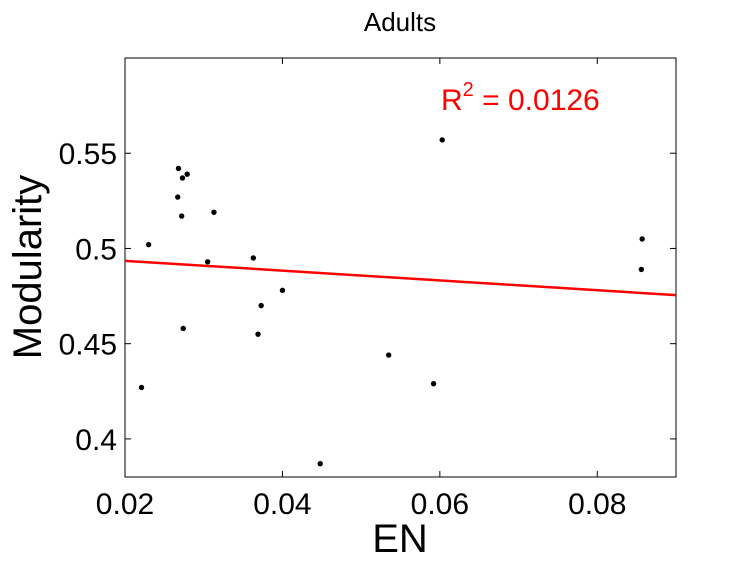 The height and width of the screenshot is (562, 747). I want to click on r-squared-base: R, so click(452, 100).